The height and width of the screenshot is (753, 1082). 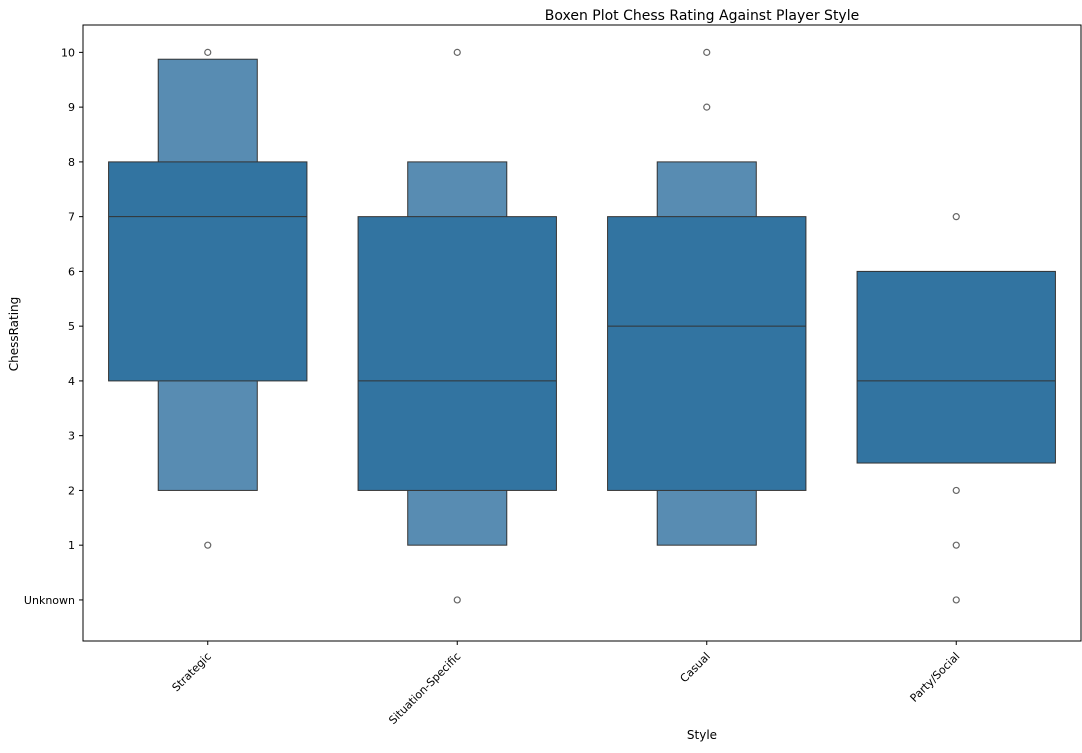 What do you see at coordinates (192, 672) in the screenshot?
I see `x-tick-label: Strategic` at bounding box center [192, 672].